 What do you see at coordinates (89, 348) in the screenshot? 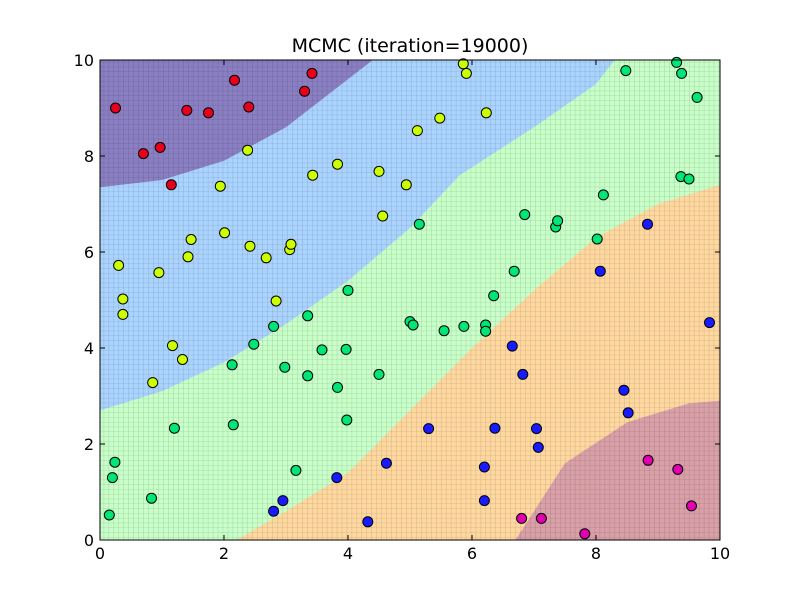
I see `y-tick-label: 4` at bounding box center [89, 348].